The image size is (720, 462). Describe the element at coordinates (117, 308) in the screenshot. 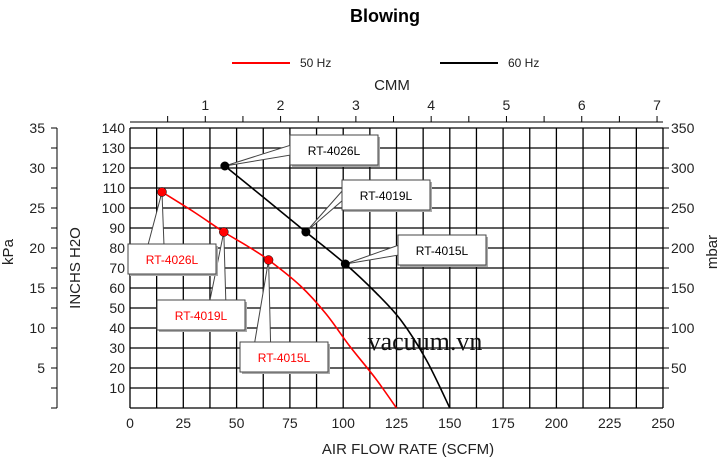

I see `y-tick-label: 50` at that location.